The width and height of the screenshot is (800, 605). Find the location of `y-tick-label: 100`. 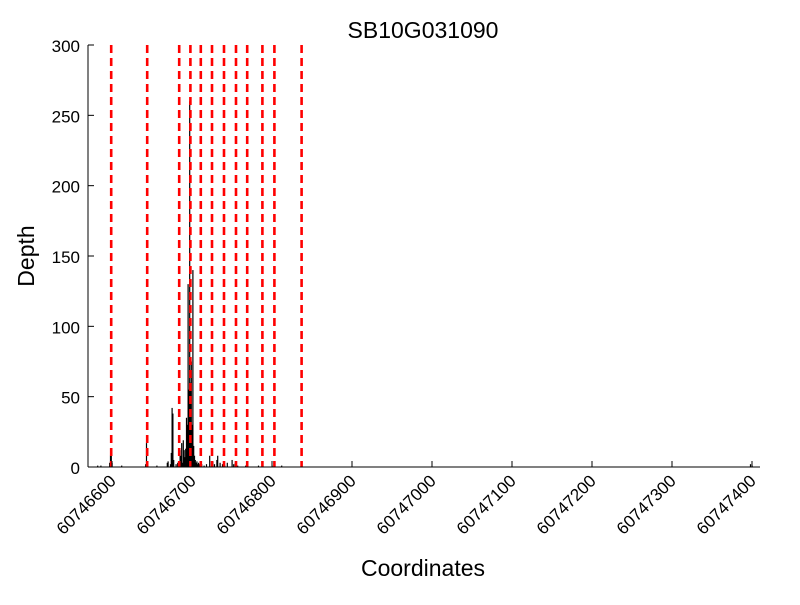

y-tick-label: 100 is located at coordinates (66, 327).